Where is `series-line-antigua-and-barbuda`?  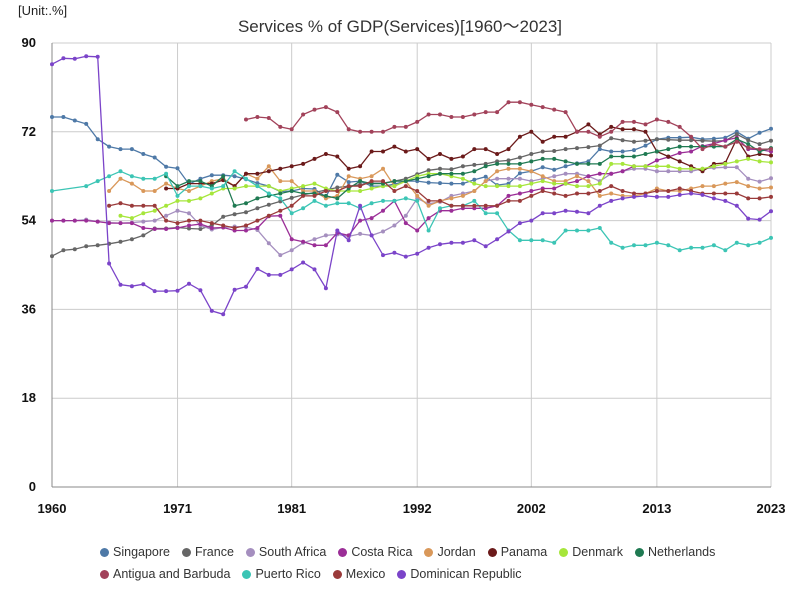
series-line-antigua-and-barbuda is located at coordinates (508, 125).